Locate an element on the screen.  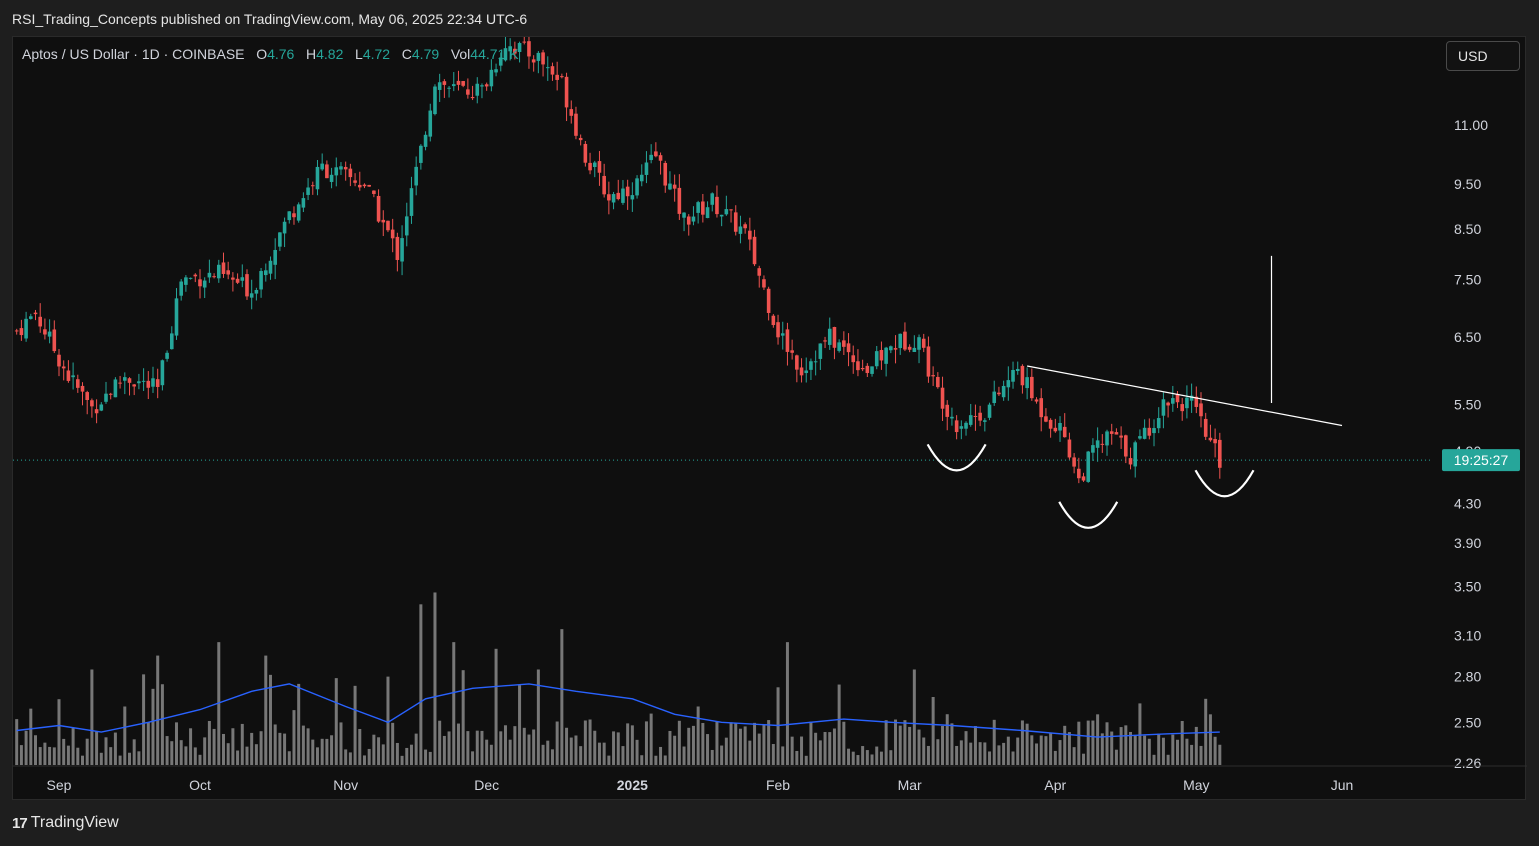
time-axis: Sep Oct Nov Dec 2025 Feb Mar Apr May Jun is located at coordinates (700, 785).